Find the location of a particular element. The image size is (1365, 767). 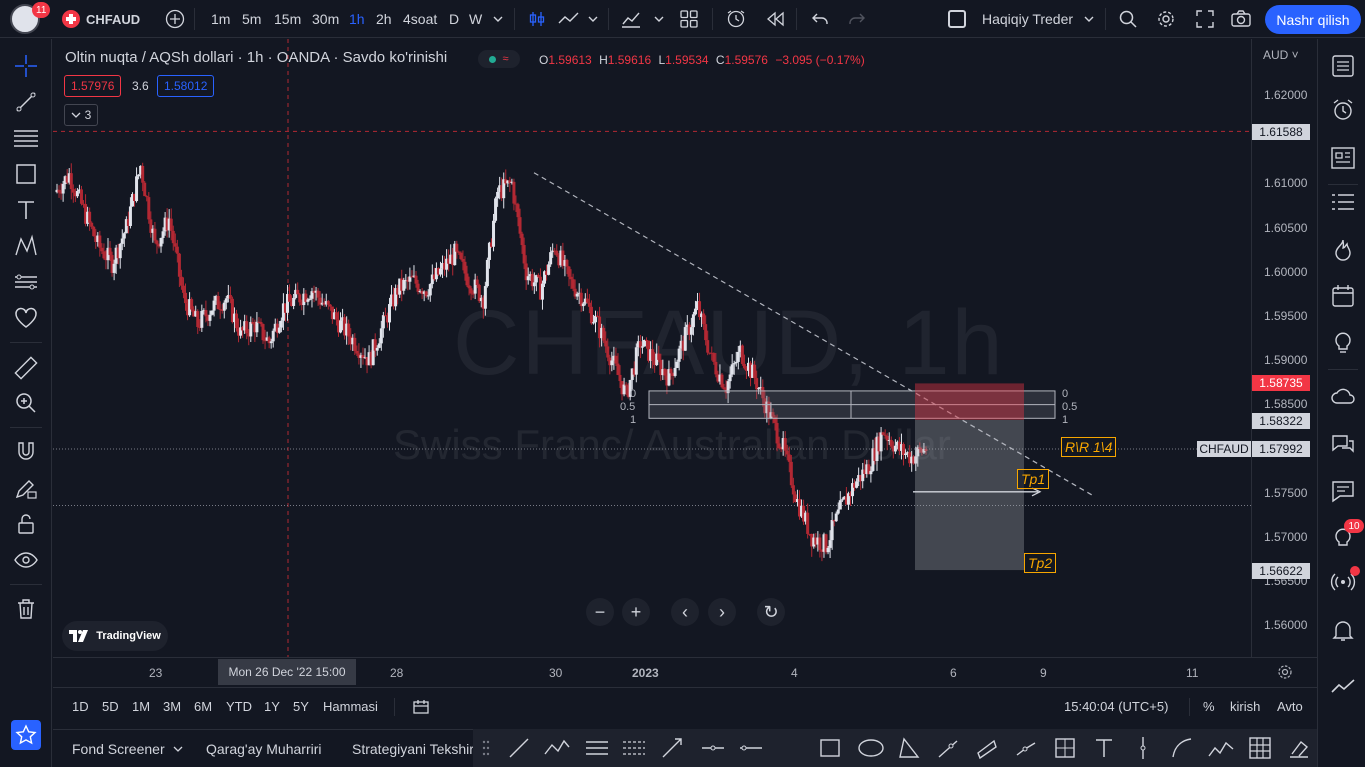

real-trader-checkbox is located at coordinates (957, 19).